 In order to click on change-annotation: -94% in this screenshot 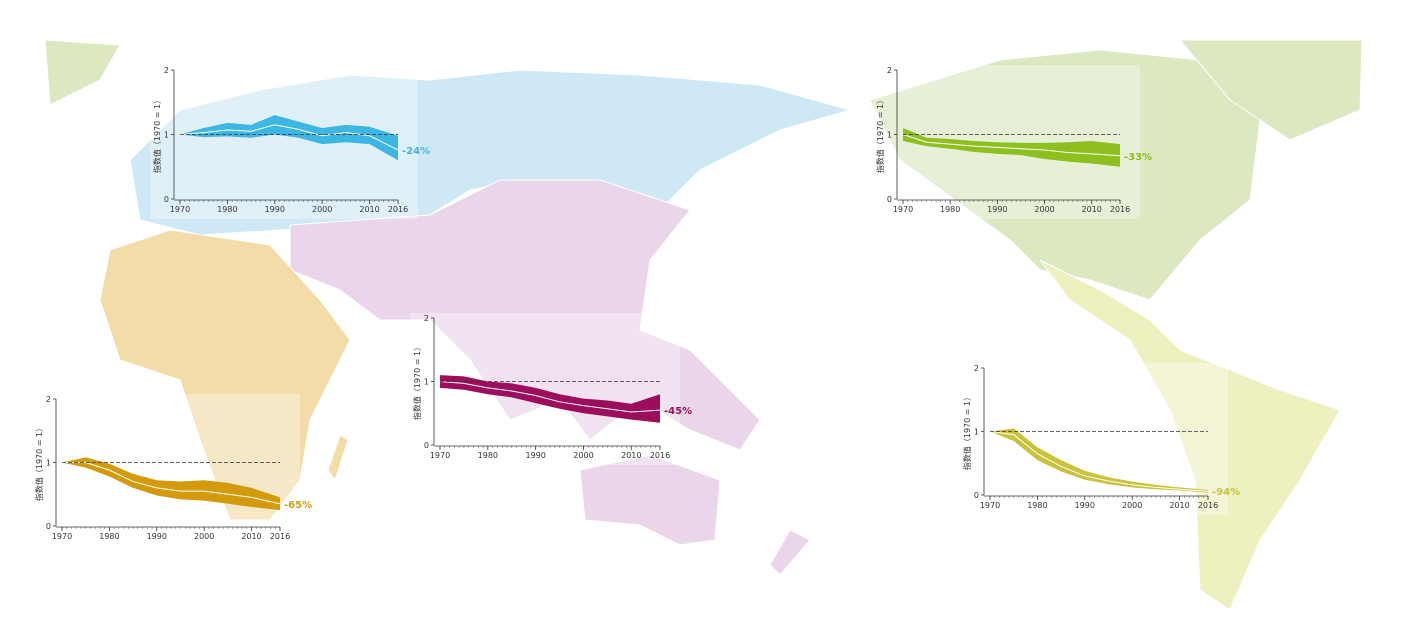, I will do `click(1226, 492)`.